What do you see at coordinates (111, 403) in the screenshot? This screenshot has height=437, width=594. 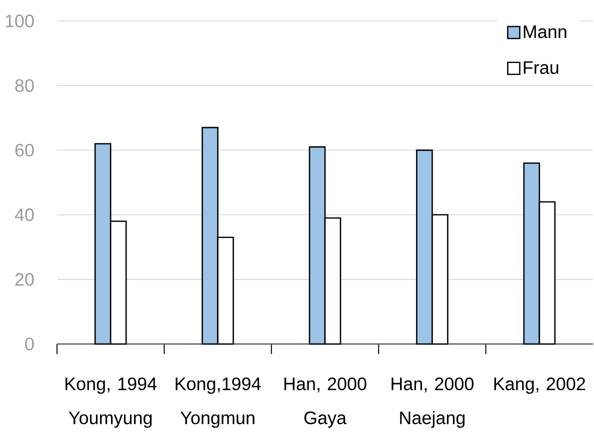 I see `x-tick-label: Kong, 1994 Youmyung` at bounding box center [111, 403].